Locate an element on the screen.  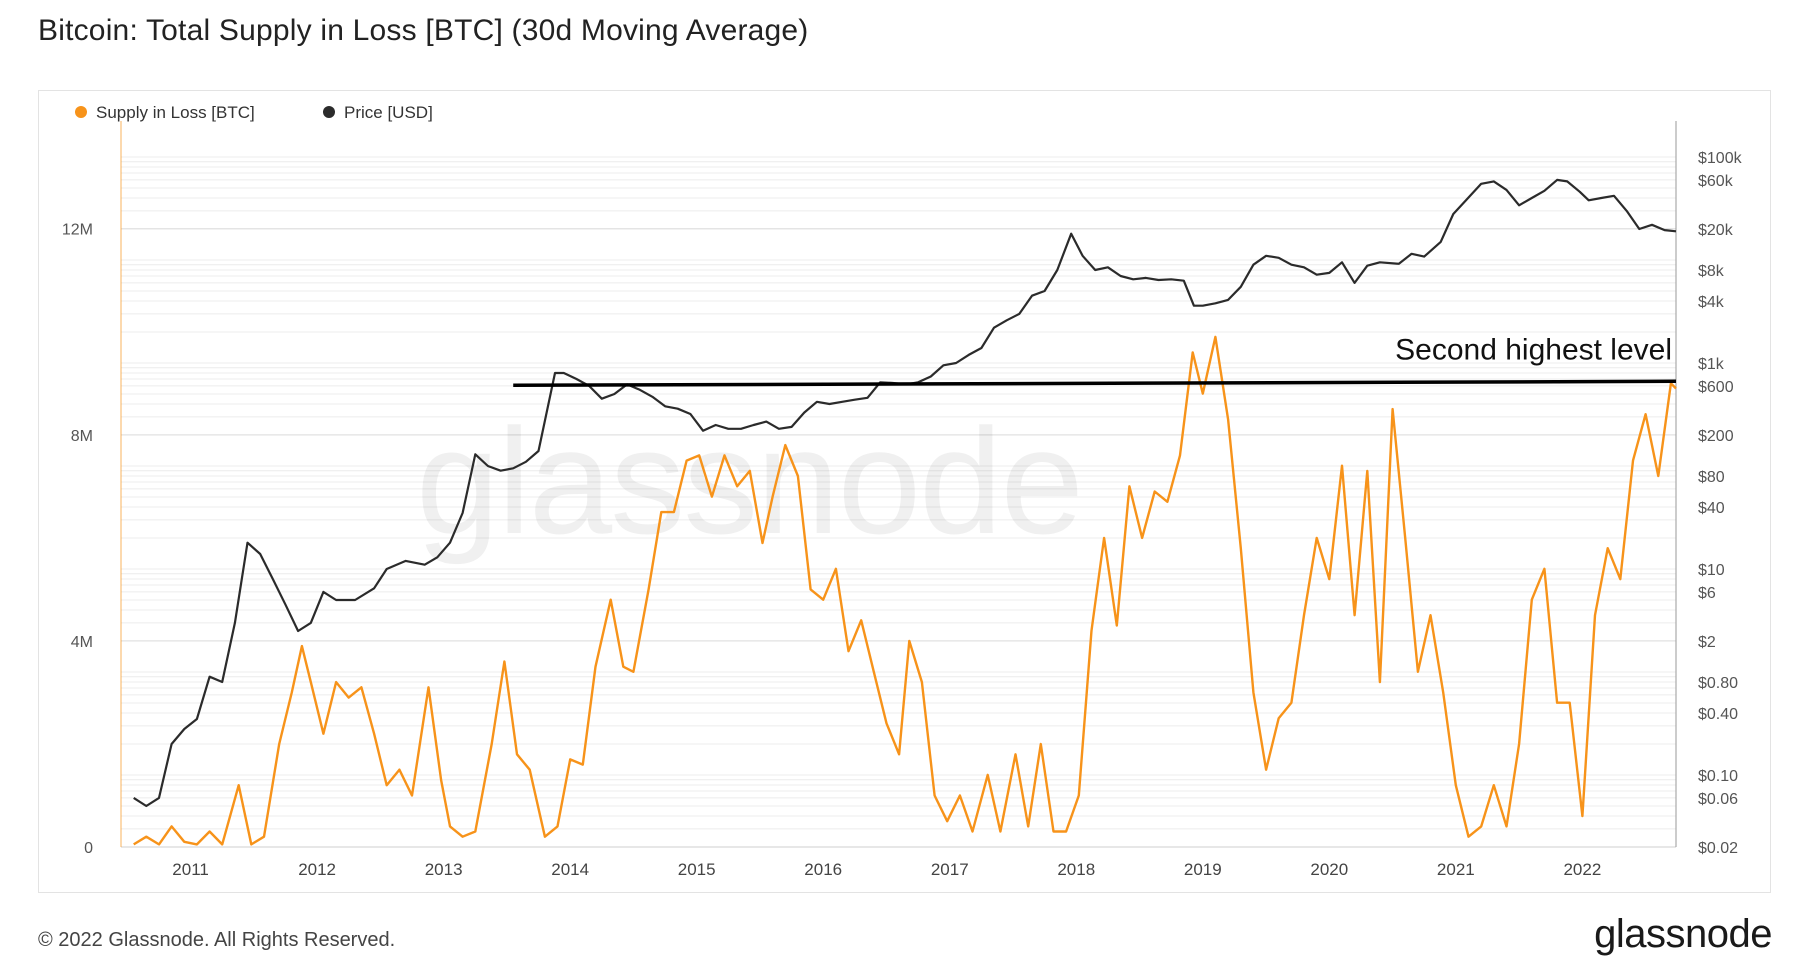
right-tick-label: $4k is located at coordinates (1711, 302).